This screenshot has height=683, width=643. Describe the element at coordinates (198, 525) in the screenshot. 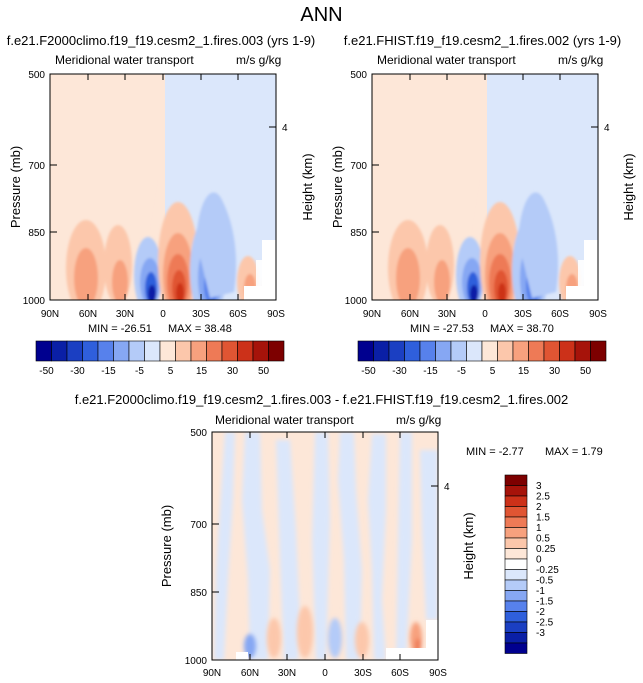

I see `panel3-ytick-700: 700` at that location.